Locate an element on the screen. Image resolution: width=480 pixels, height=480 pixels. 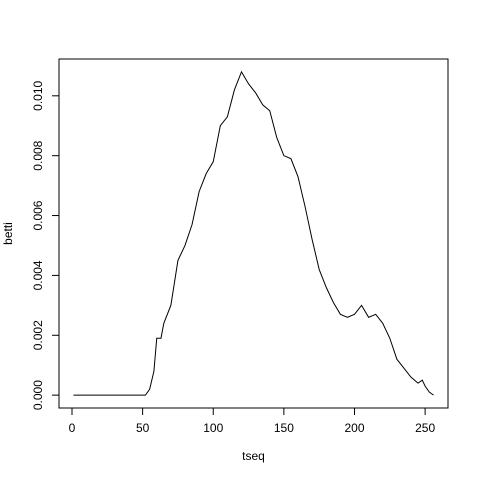
x-axis-label: tseq is located at coordinates (253, 456).